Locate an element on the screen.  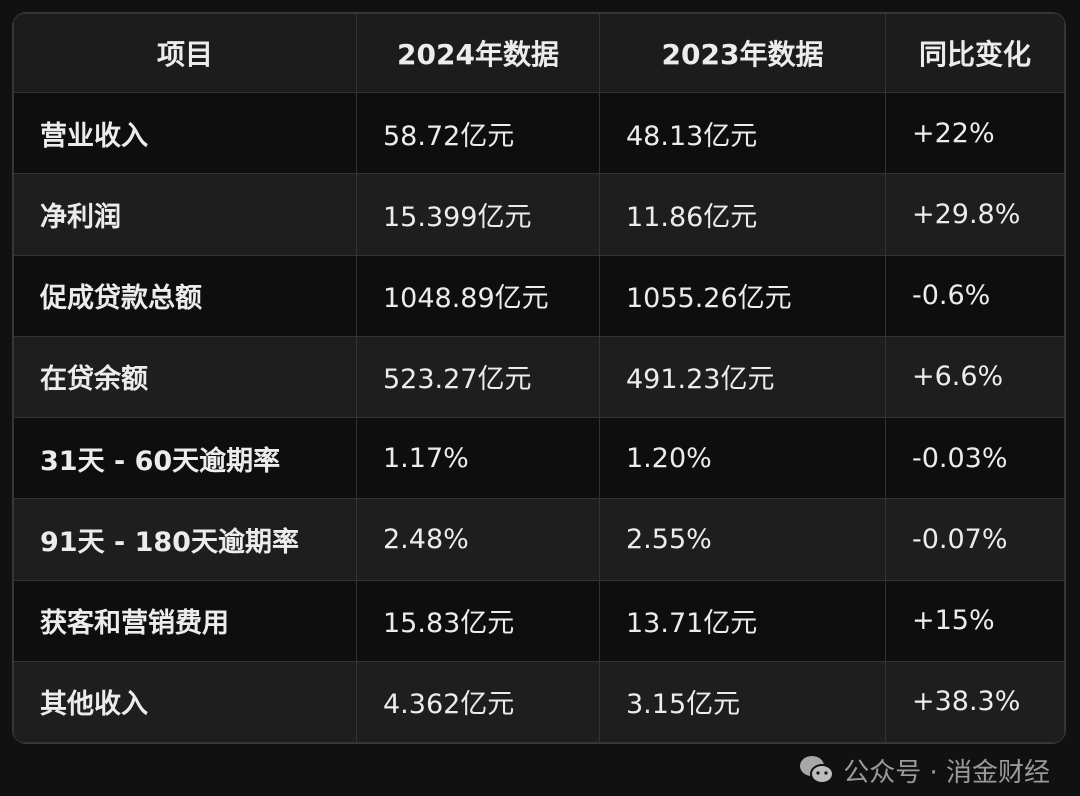
cell-item: 获客和营销费用 is located at coordinates (185, 620).